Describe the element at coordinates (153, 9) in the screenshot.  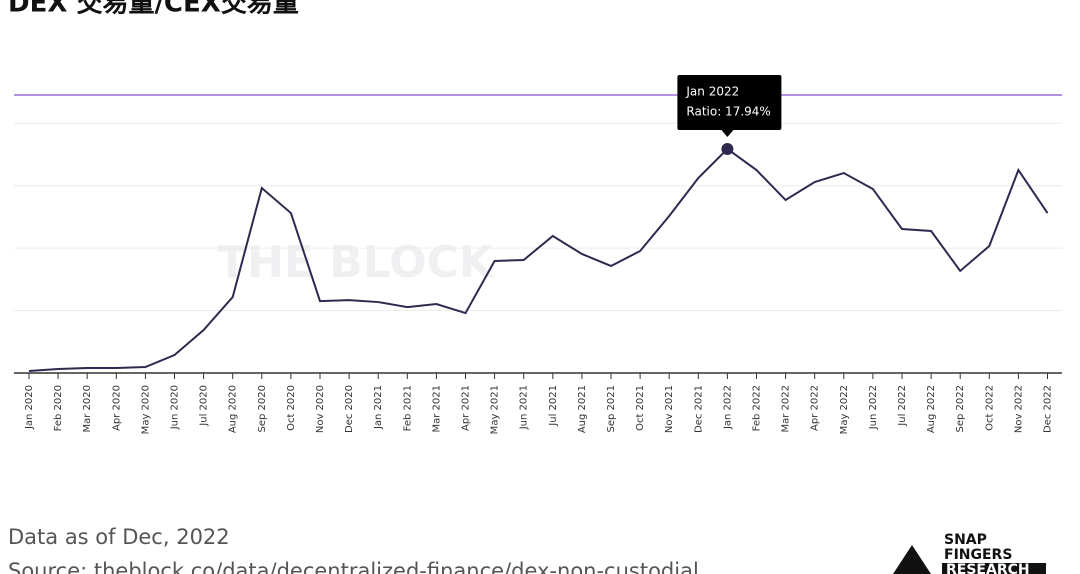
I see `chart-title: DEX 交易量/CEX交易量` at that location.